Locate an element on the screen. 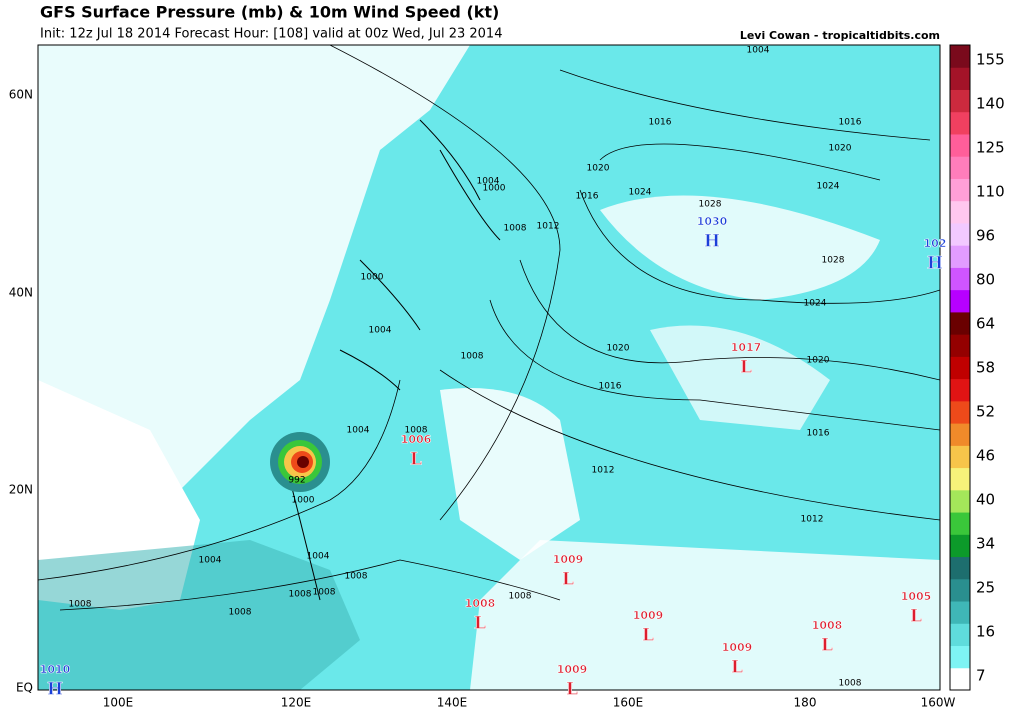 This screenshot has height=715, width=1024. colorbar-label: 25 is located at coordinates (985, 588).